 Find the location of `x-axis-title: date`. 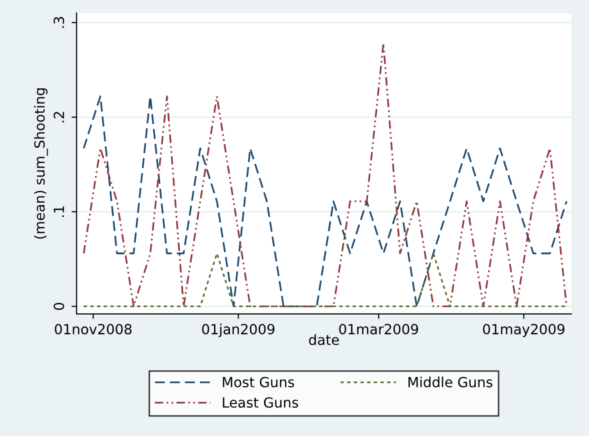

x-axis-title: date is located at coordinates (324, 340).